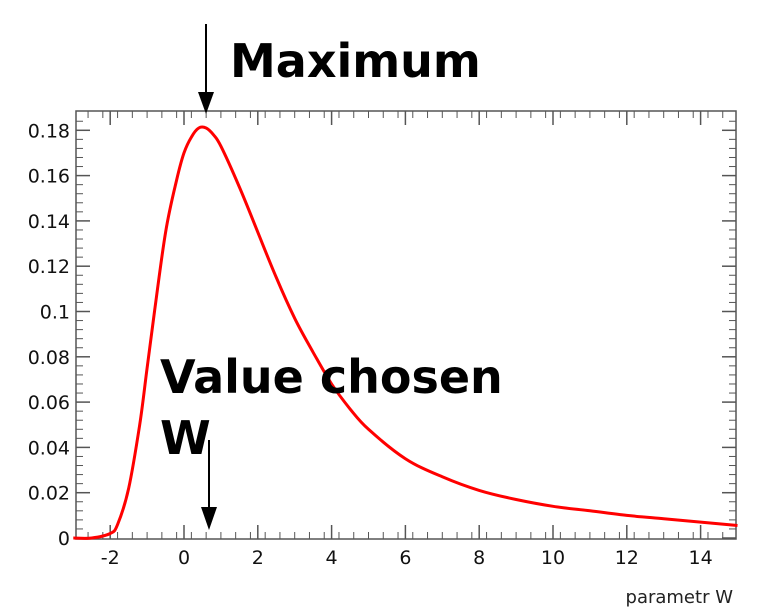 This screenshot has width=771, height=609. Describe the element at coordinates (49, 177) in the screenshot. I see `y-tick-label: 0.16` at that location.